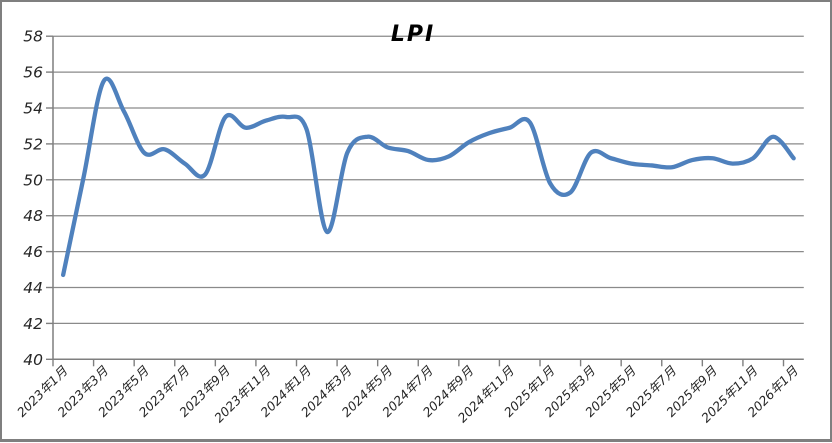 The image size is (832, 443). What do you see at coordinates (33, 324) in the screenshot?
I see `y-tick-label: 42` at bounding box center [33, 324].